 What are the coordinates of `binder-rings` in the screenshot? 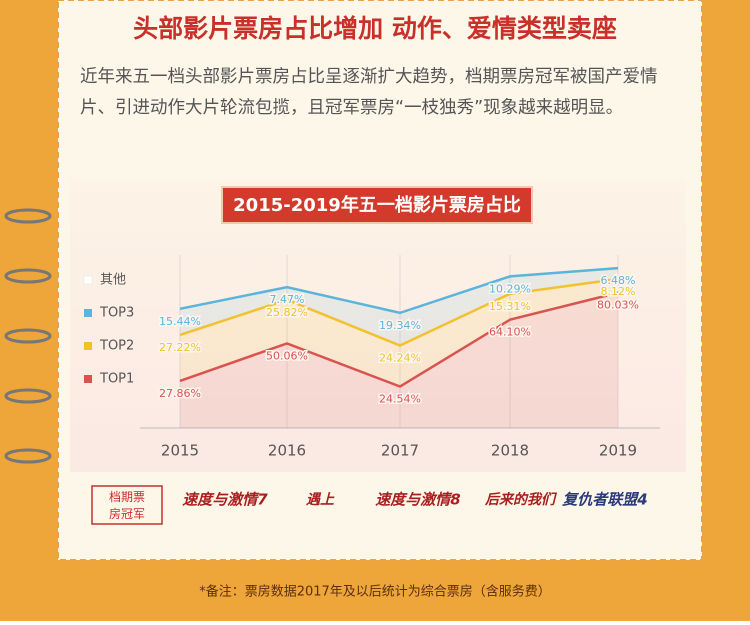 It's located at (28, 336).